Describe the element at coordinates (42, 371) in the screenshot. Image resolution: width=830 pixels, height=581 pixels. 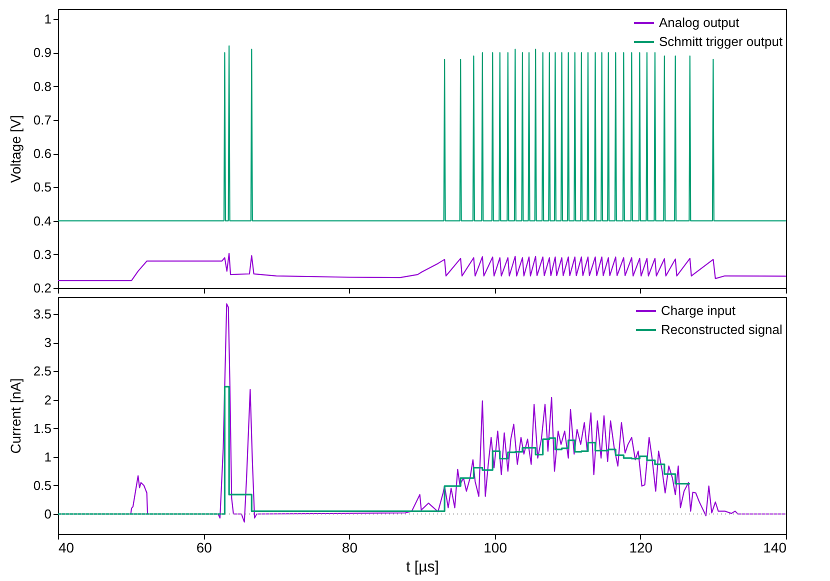
I see `y-tick-label: 2.5` at that location.